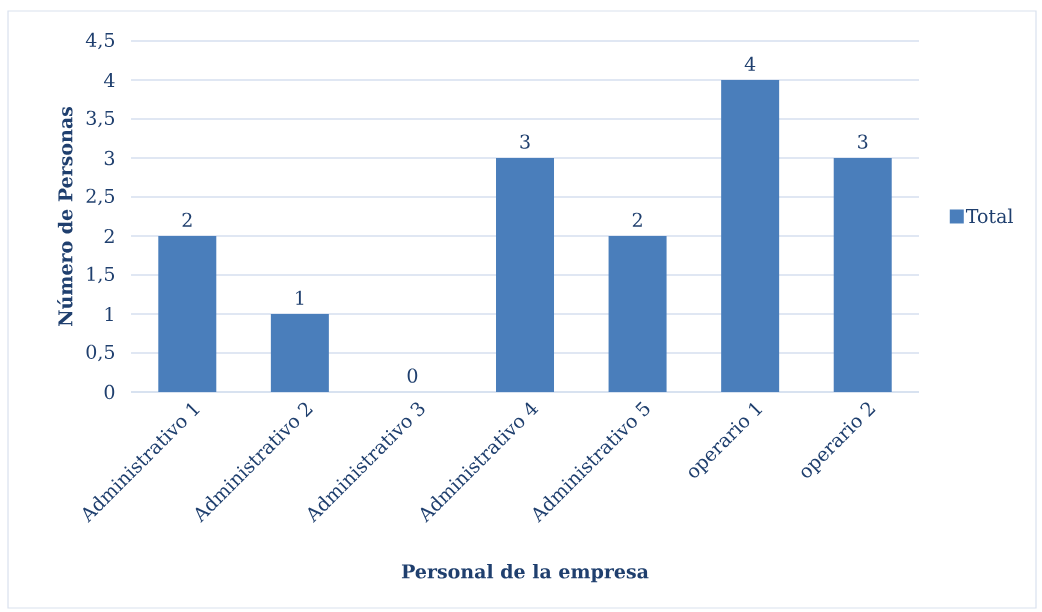  Describe the element at coordinates (101, 275) in the screenshot. I see `y-tick-label: 1,5` at that location.